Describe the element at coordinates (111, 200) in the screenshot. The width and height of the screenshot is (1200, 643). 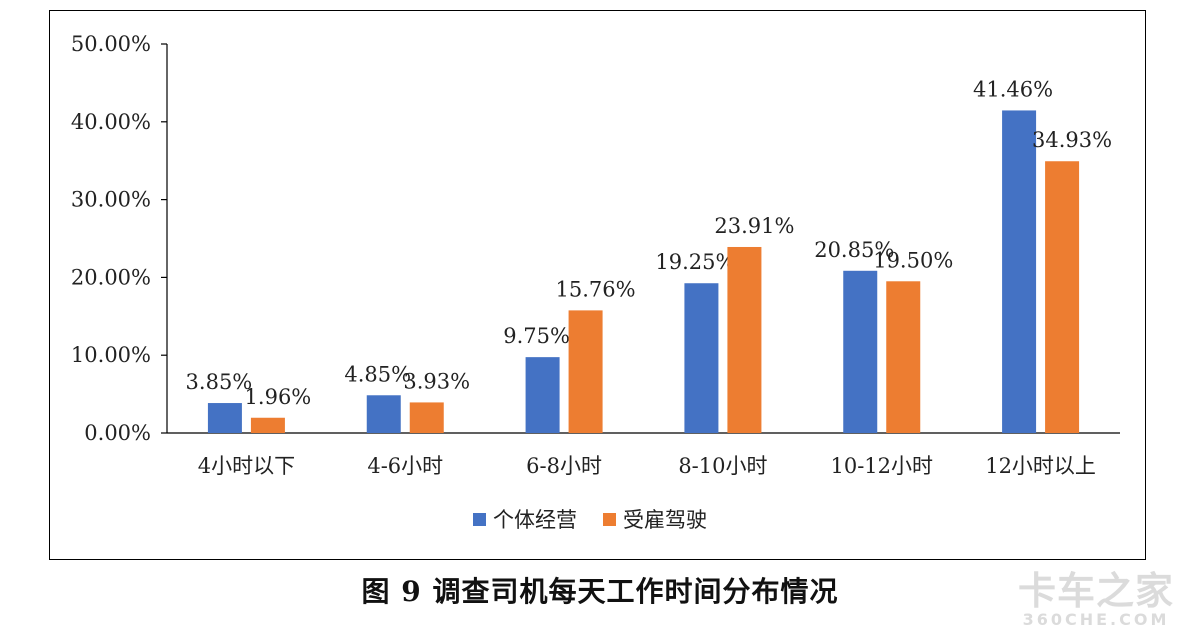
I see `y-tick-label: 30.00%` at that location.